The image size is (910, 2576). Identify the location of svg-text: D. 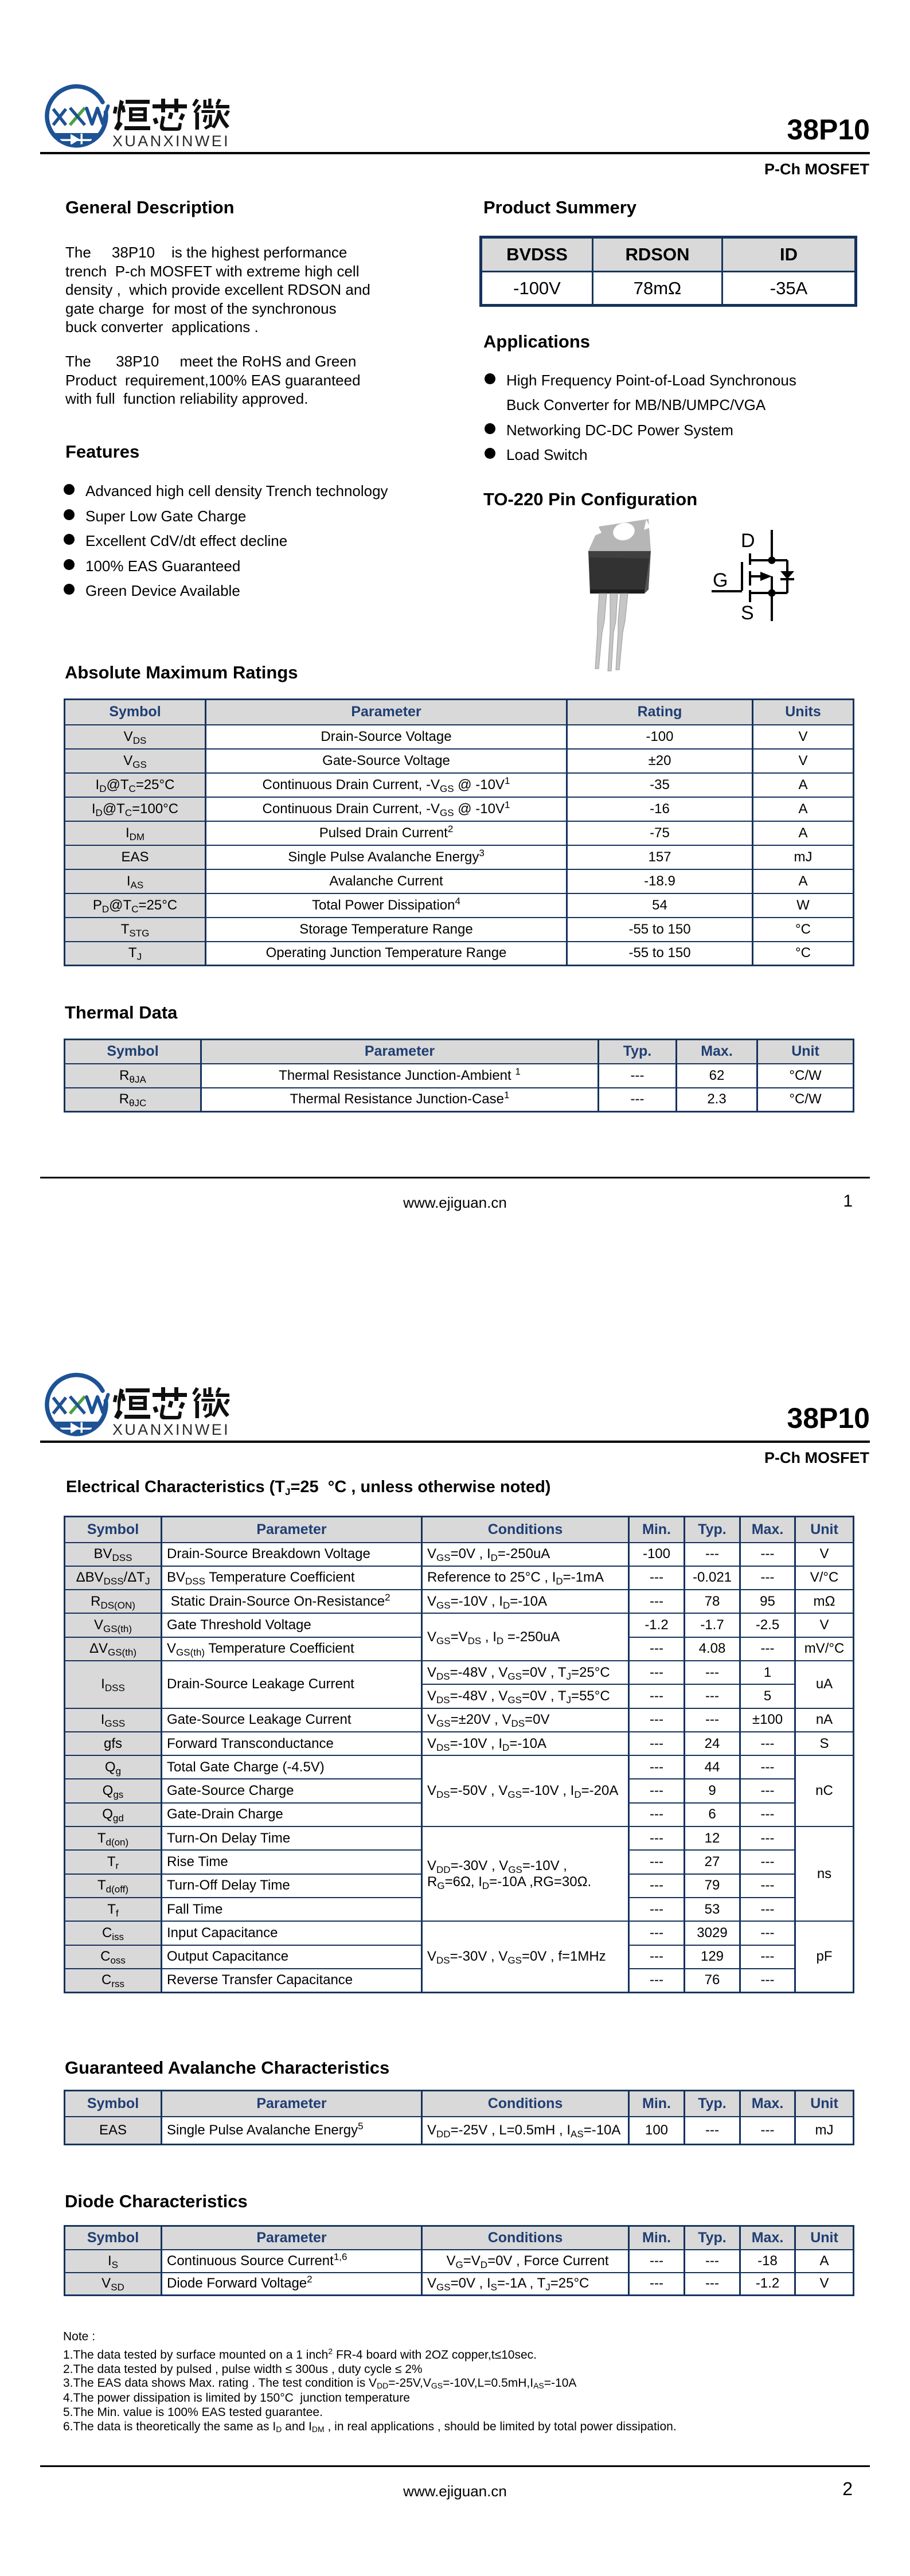
(748, 541).